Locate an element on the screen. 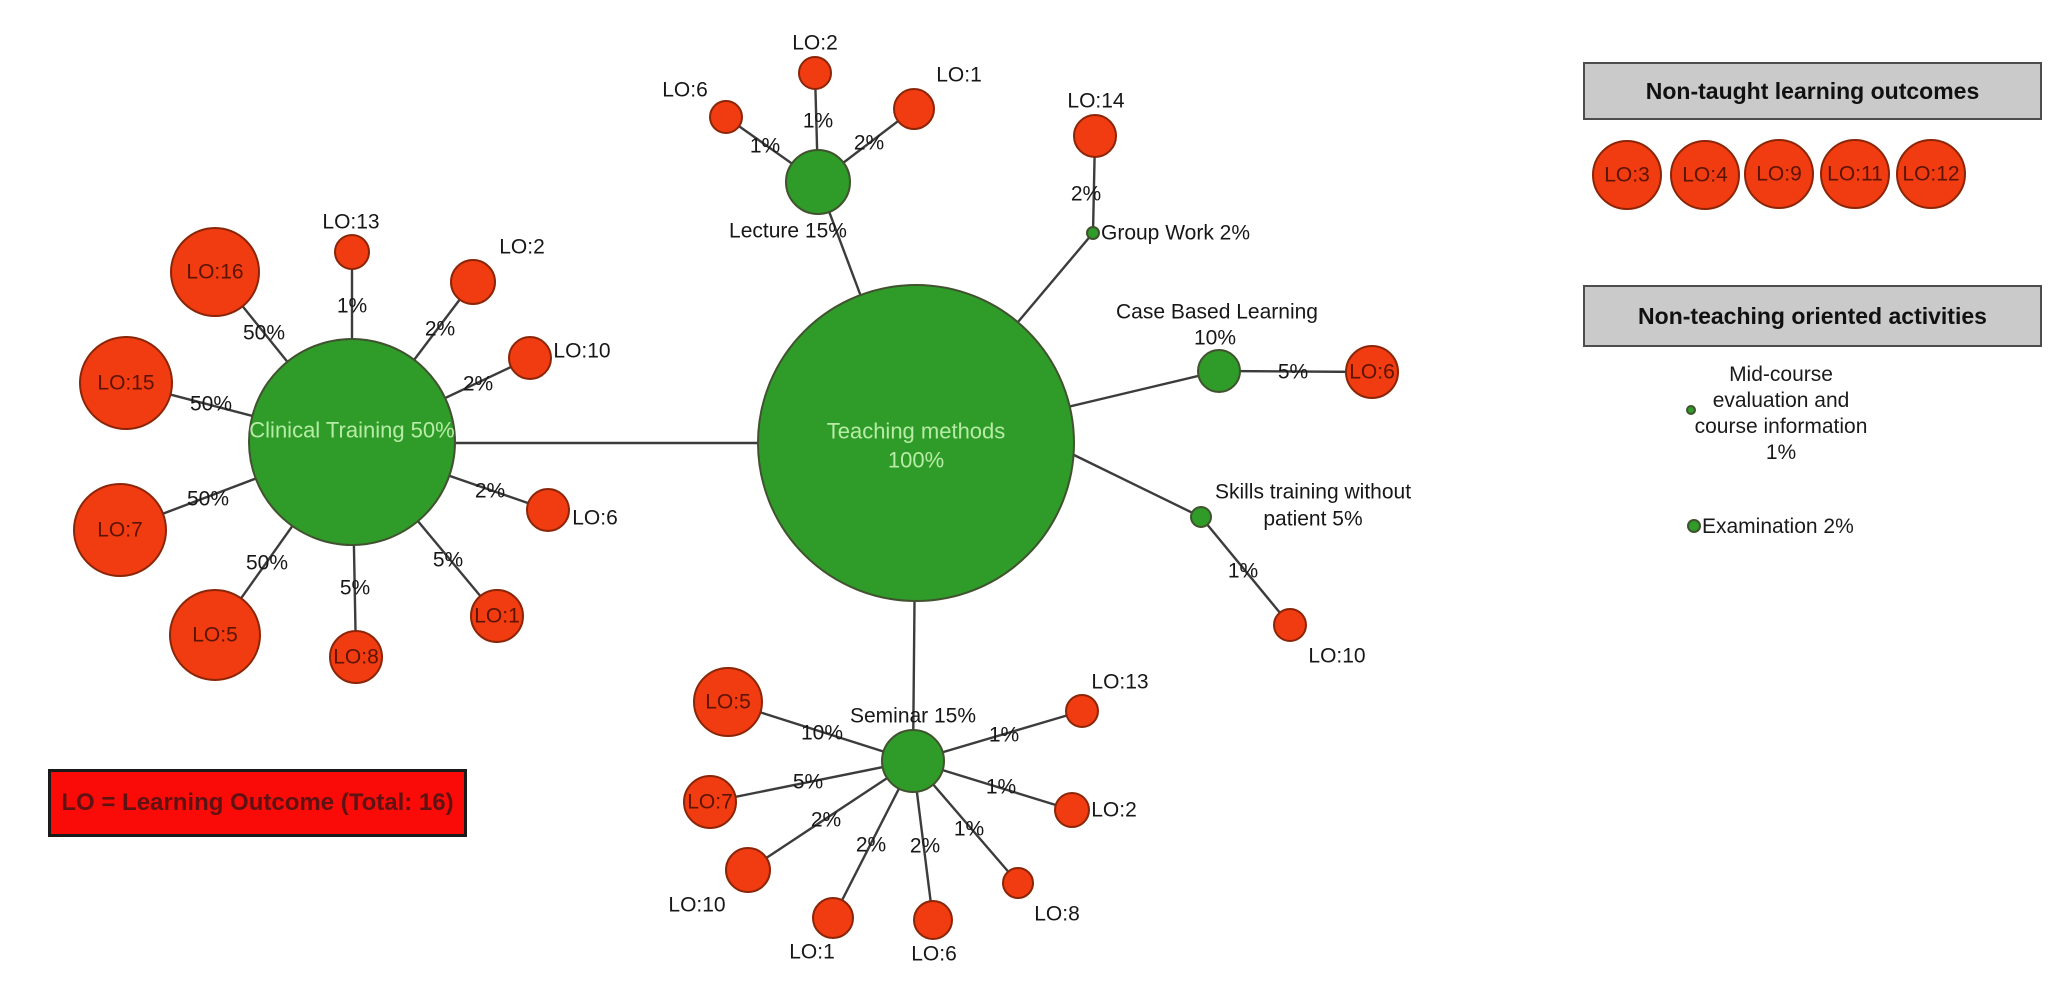  label-node: Lecture 15% is located at coordinates (788, 231).